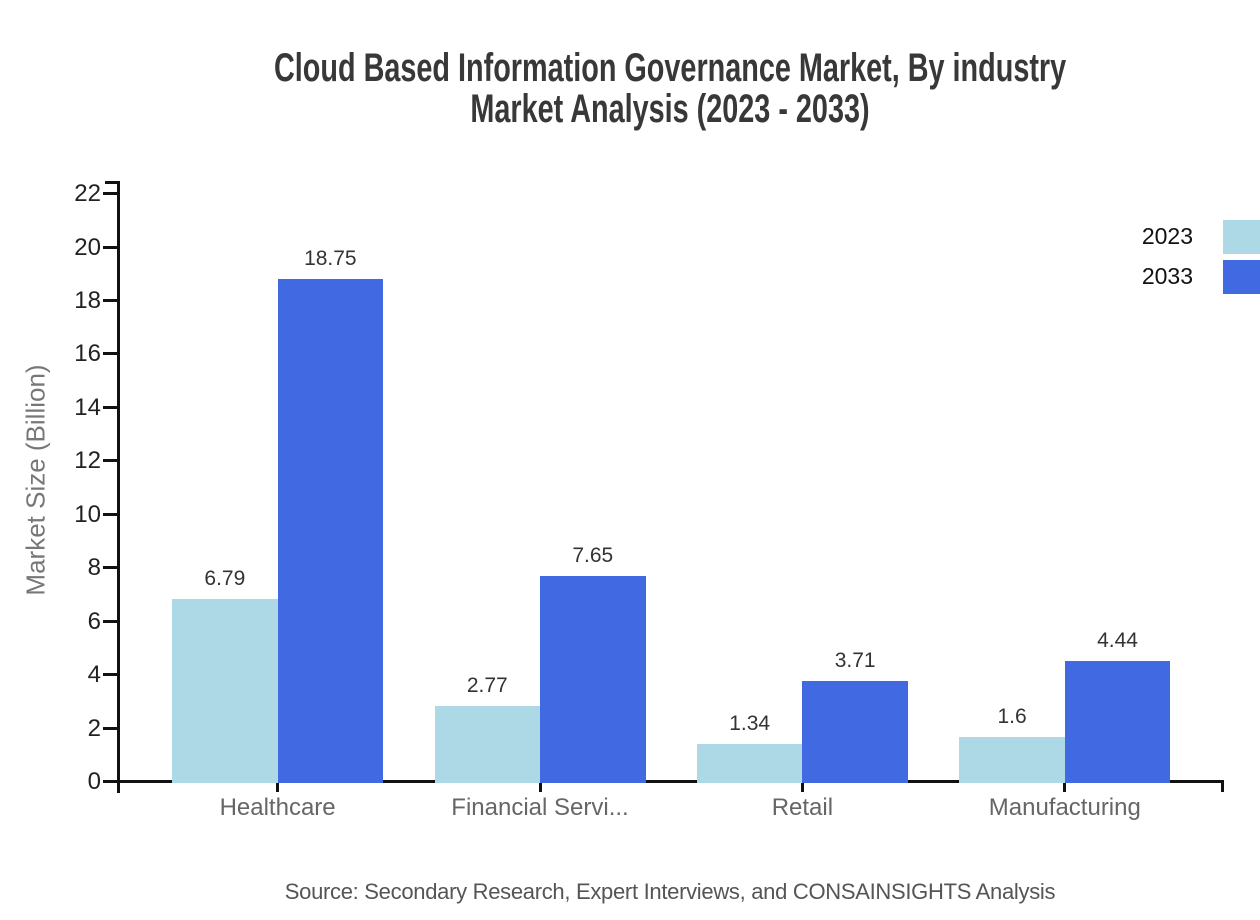 The width and height of the screenshot is (1260, 920). What do you see at coordinates (593, 555) in the screenshot?
I see `bar-value-label: 7.65` at bounding box center [593, 555].